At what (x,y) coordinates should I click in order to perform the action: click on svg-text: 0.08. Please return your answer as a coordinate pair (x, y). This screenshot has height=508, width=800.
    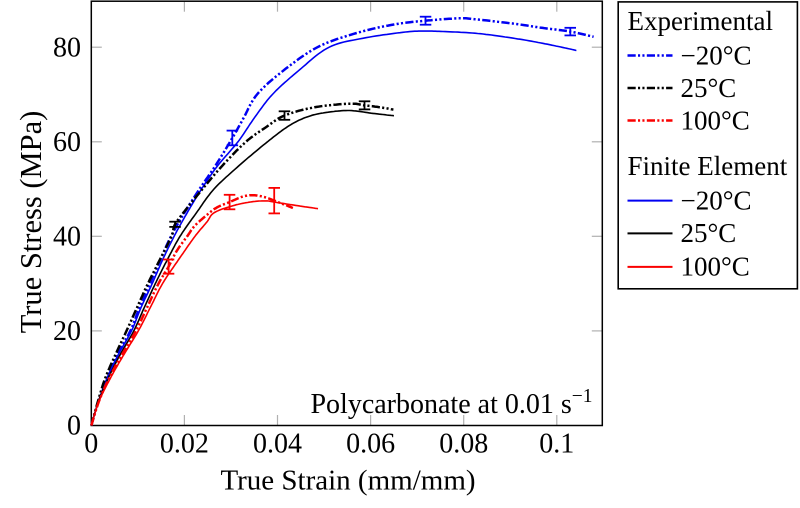
    Looking at the image, I should click on (463, 444).